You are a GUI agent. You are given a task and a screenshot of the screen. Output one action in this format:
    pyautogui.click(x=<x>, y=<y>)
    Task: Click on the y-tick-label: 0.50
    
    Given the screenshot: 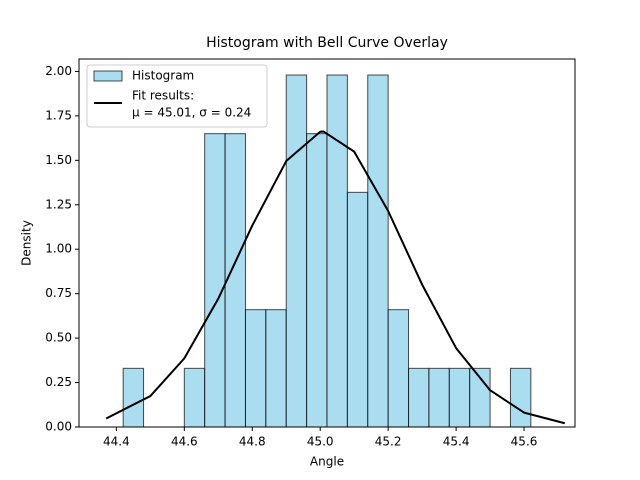 What is the action you would take?
    pyautogui.click(x=58, y=338)
    